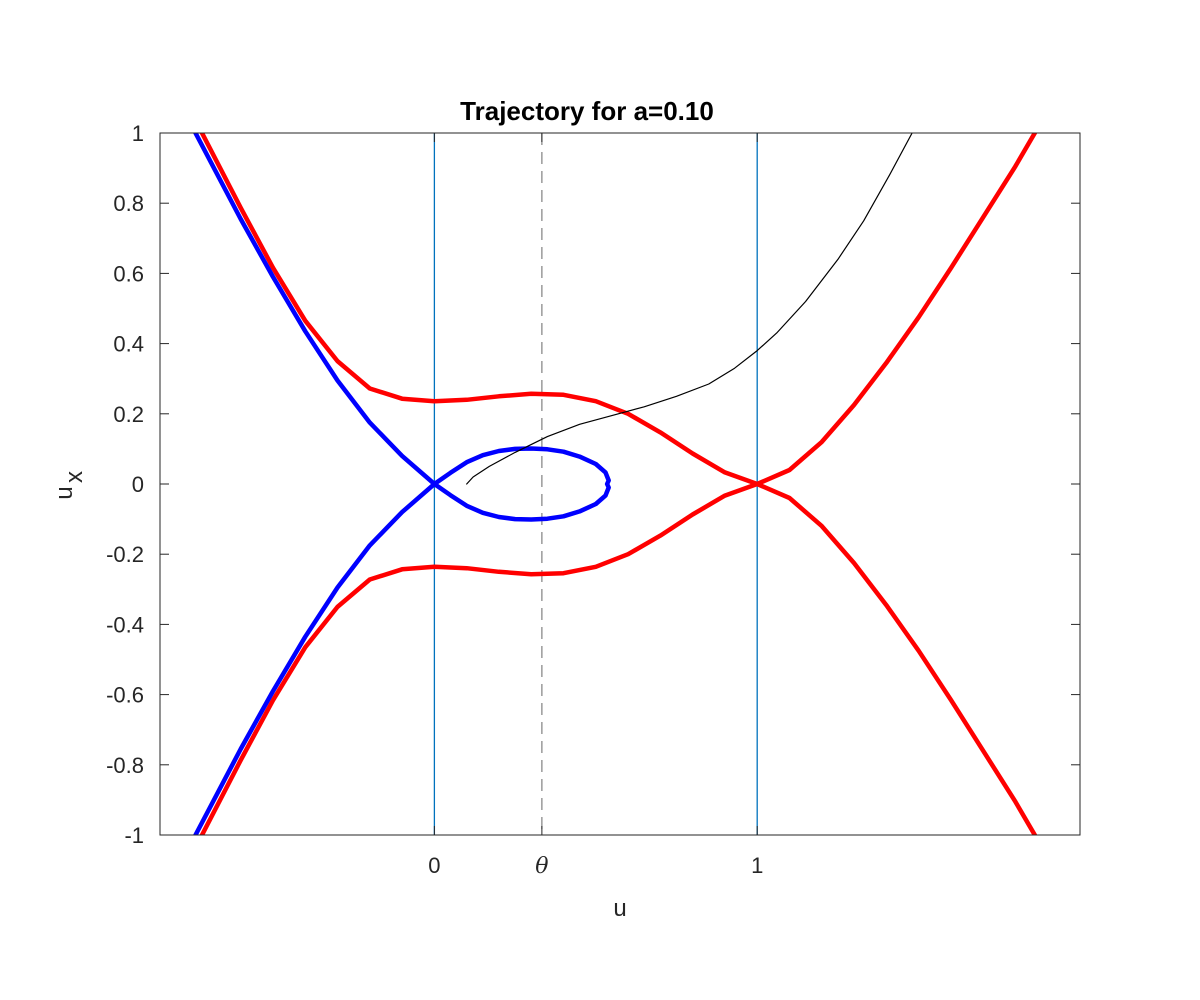  I want to click on chart-title: Trajectory for a=0.10, so click(587, 111).